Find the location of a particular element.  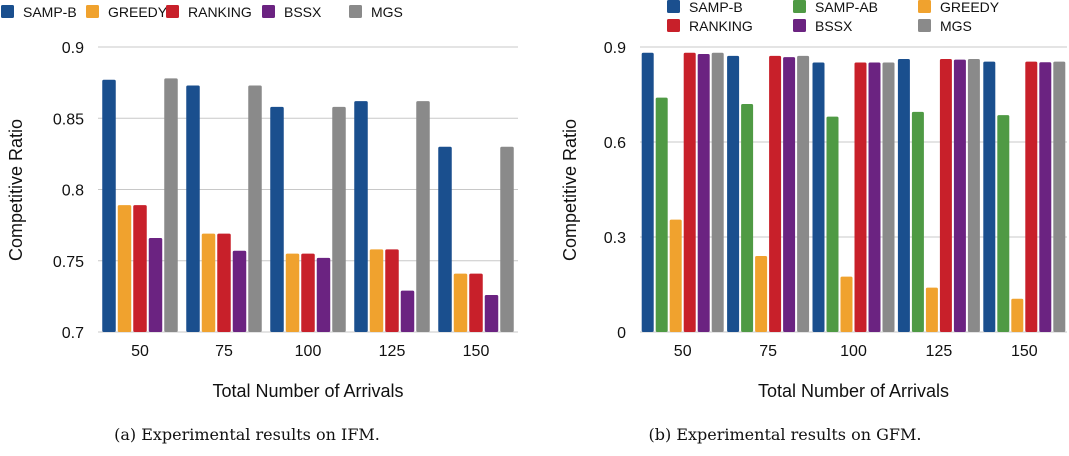

legend-label: BSSX is located at coordinates (303, 12).